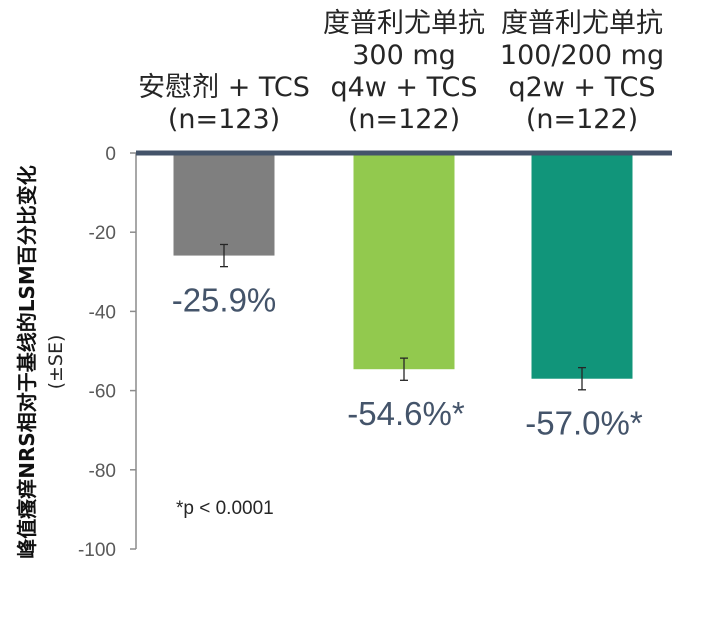 The image size is (727, 619). Describe the element at coordinates (403, 87) in the screenshot. I see `category-label: q4w + TCS` at that location.